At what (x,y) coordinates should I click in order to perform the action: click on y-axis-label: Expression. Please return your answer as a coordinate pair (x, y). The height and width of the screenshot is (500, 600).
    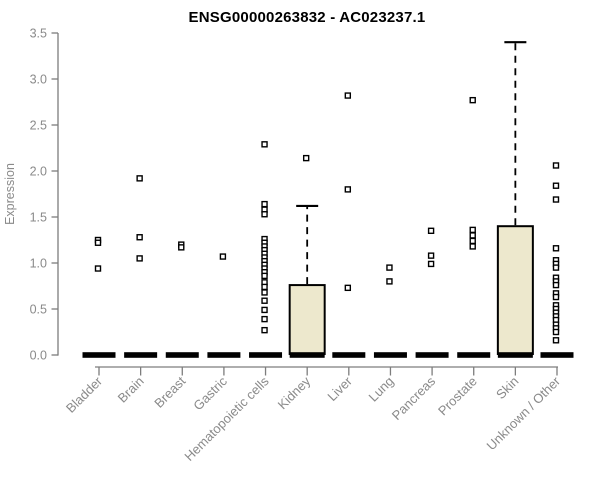
    Looking at the image, I should click on (10, 194).